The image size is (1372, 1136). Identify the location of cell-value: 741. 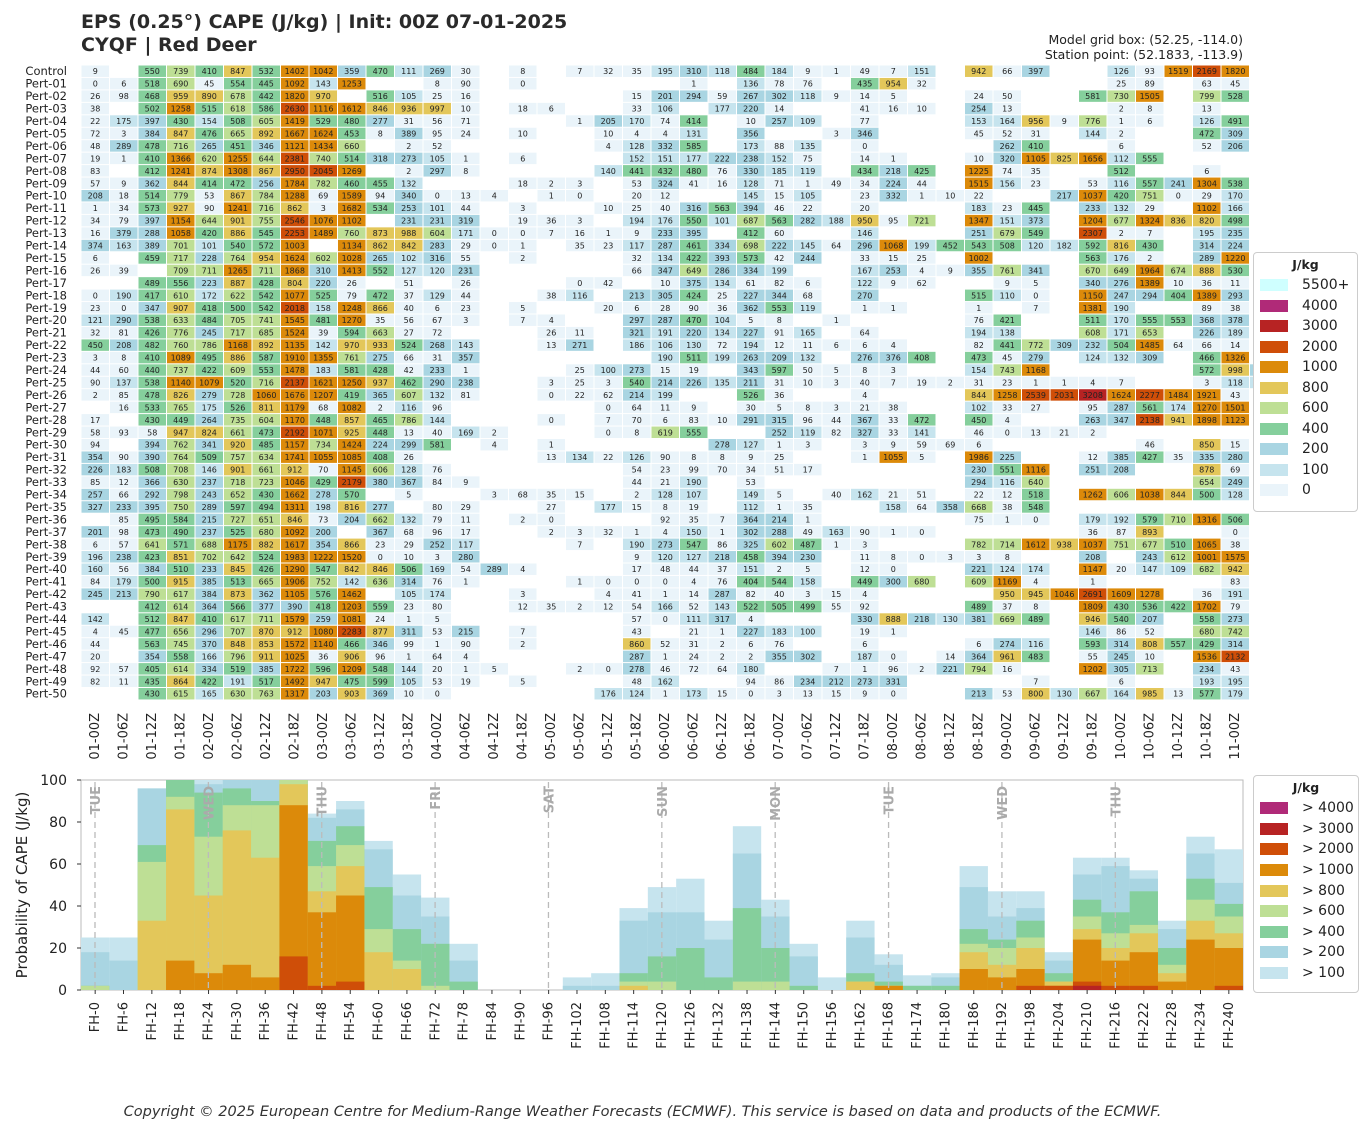
(266, 320).